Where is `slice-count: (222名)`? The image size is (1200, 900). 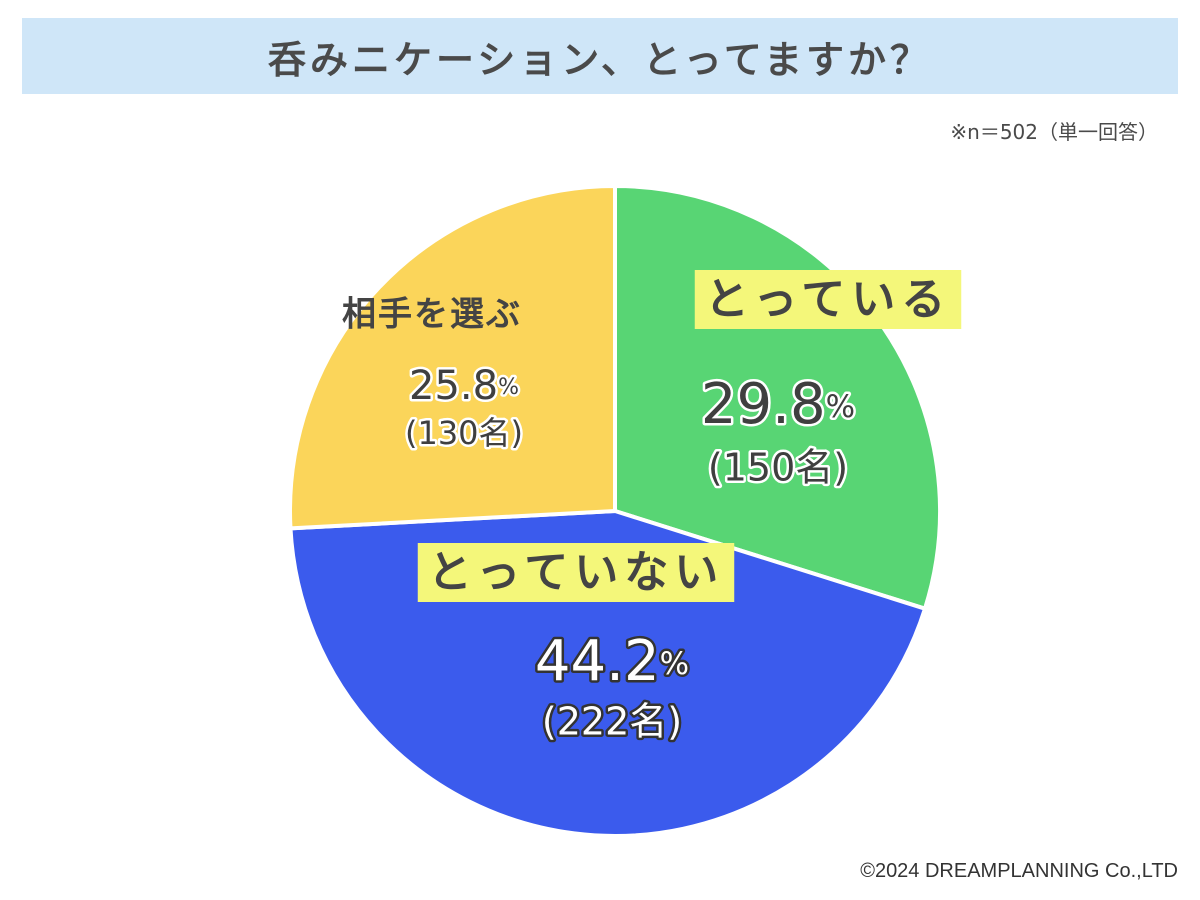 slice-count: (222名) is located at coordinates (612, 722).